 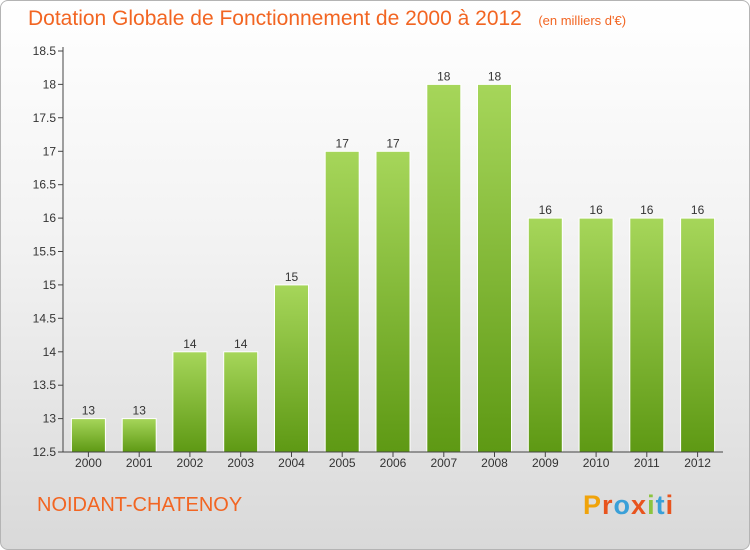 I want to click on y-tick-label: 18.5, so click(x=45, y=51).